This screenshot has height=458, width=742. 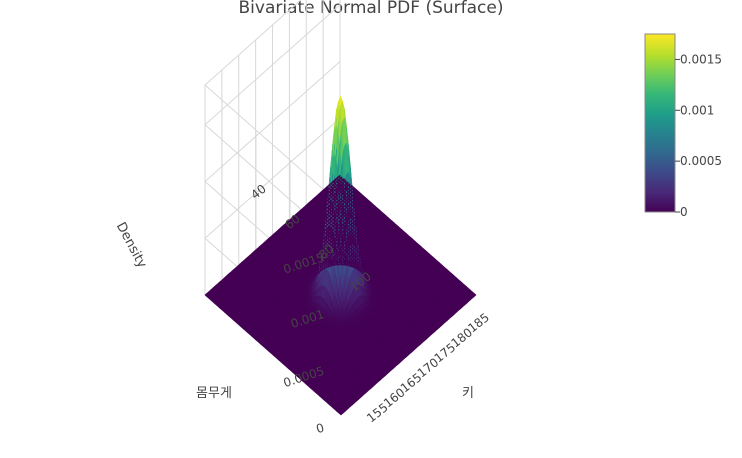 I want to click on chart-title: Bivariate Normal PDF (Surface), so click(x=371, y=9).